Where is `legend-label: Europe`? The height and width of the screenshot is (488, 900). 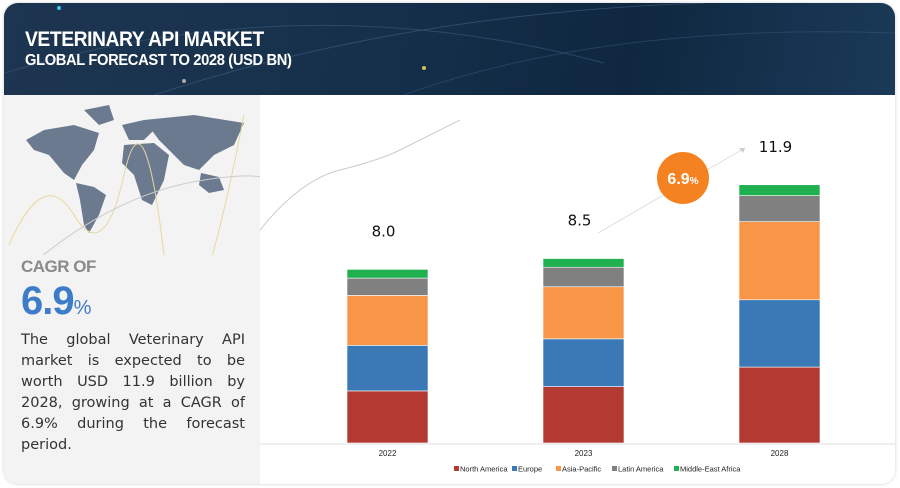
legend-label: Europe is located at coordinates (530, 469).